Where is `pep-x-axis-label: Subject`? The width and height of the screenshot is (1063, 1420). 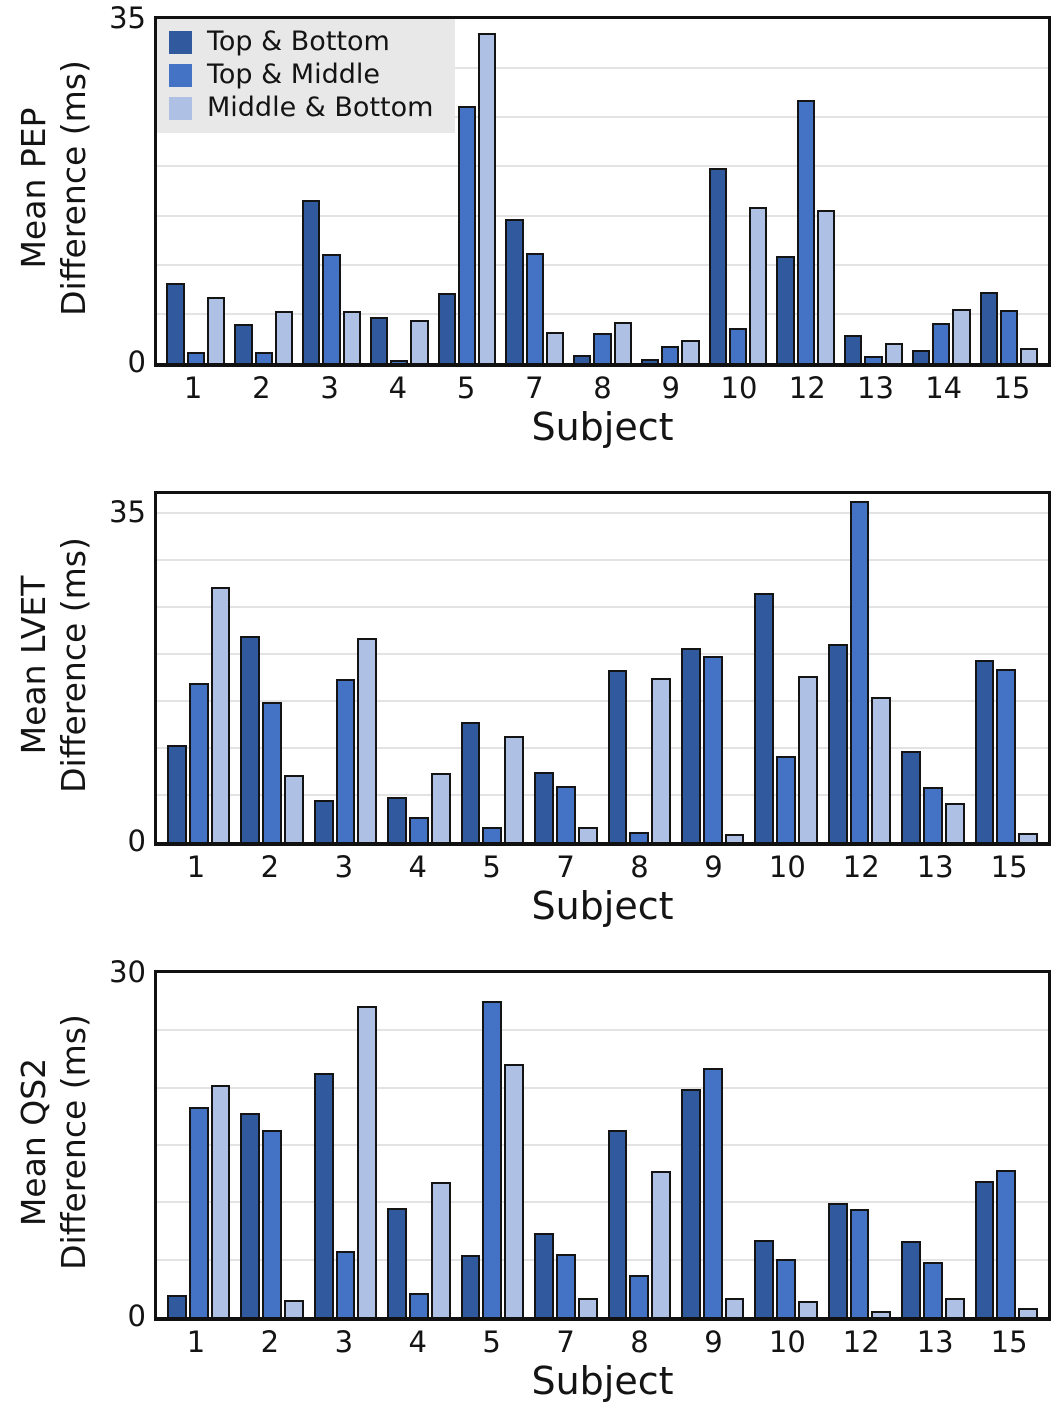
pep-x-axis-label: Subject is located at coordinates (602, 427).